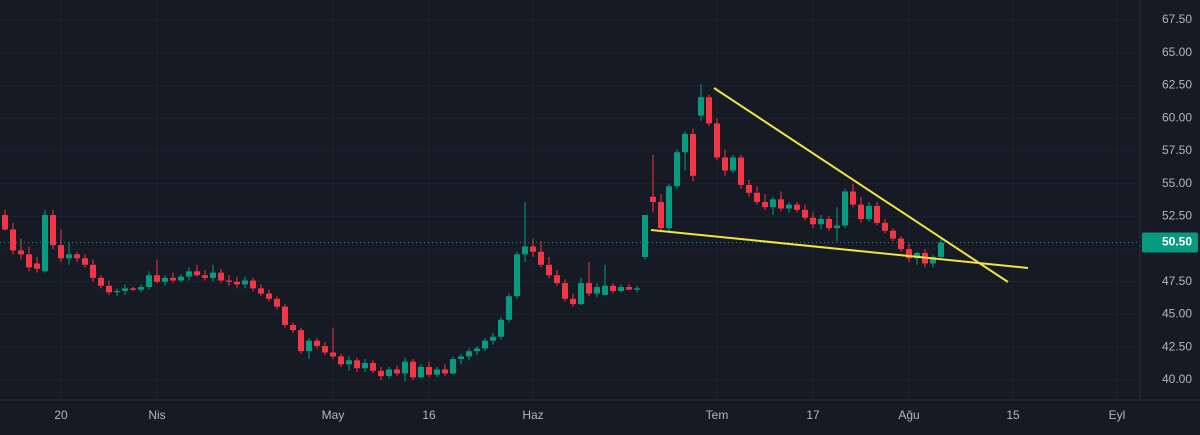 This screenshot has height=435, width=1200. What do you see at coordinates (1177, 346) in the screenshot?
I see `y-tick-label: 42.50` at bounding box center [1177, 346].